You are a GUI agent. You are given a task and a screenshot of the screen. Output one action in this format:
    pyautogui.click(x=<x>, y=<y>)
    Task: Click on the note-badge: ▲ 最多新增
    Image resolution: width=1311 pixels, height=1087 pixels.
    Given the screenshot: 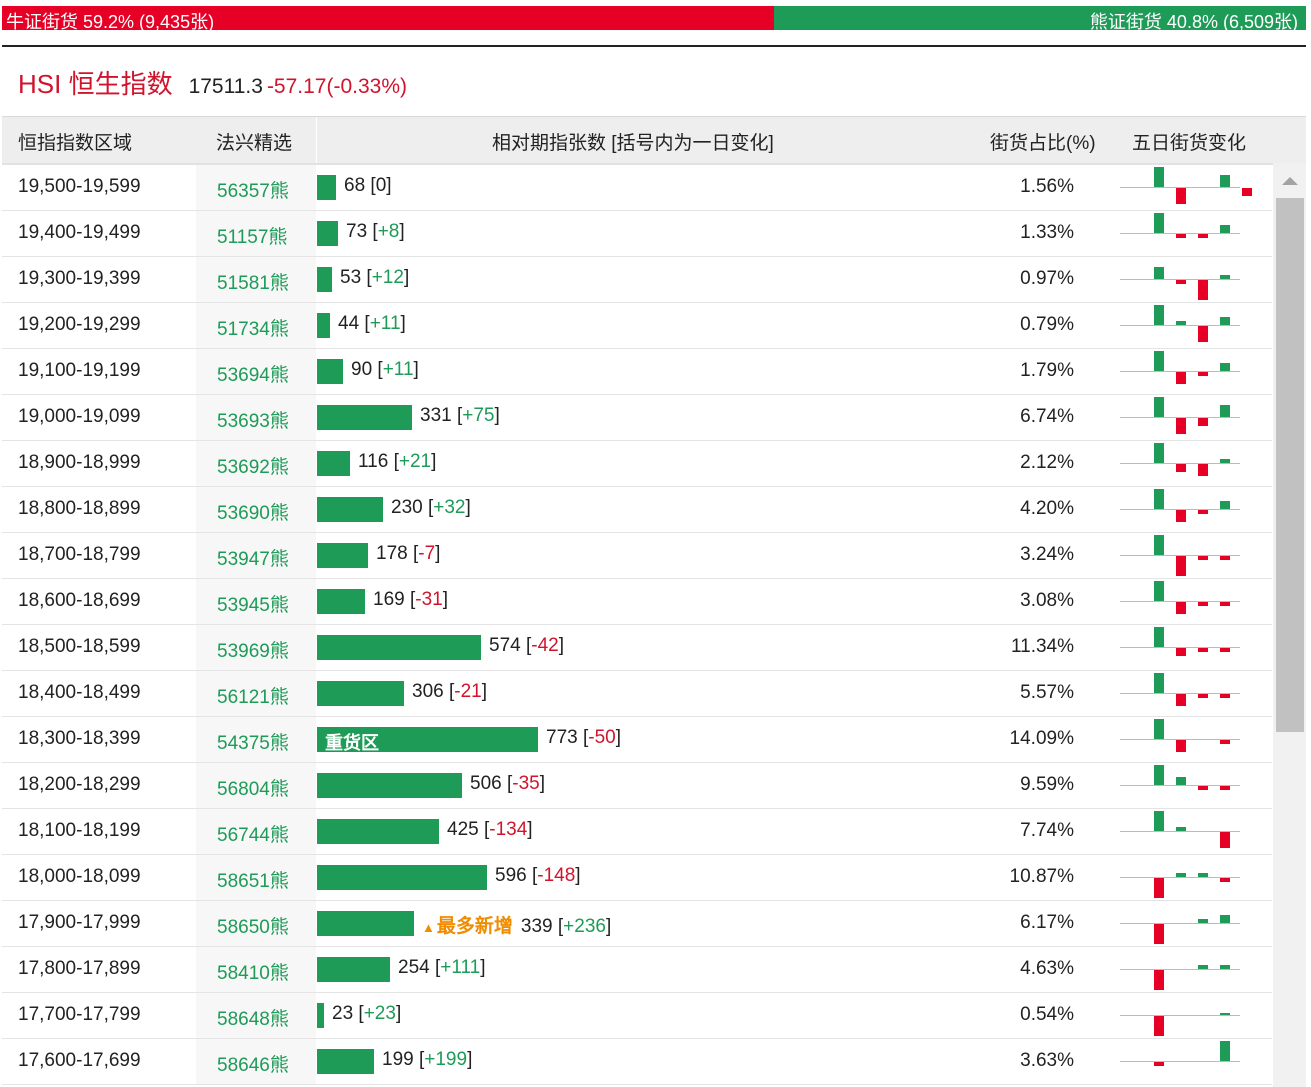 What is the action you would take?
    pyautogui.click(x=467, y=926)
    